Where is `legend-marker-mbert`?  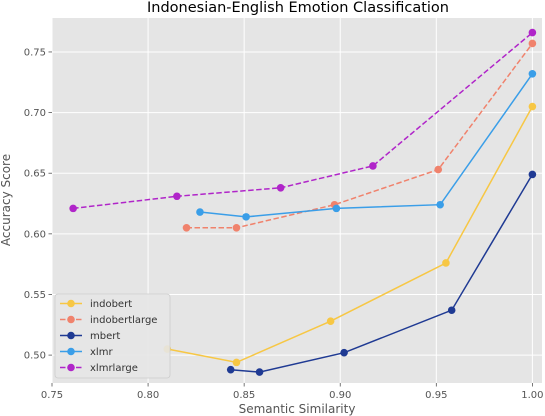
legend-marker-mbert is located at coordinates (71, 335).